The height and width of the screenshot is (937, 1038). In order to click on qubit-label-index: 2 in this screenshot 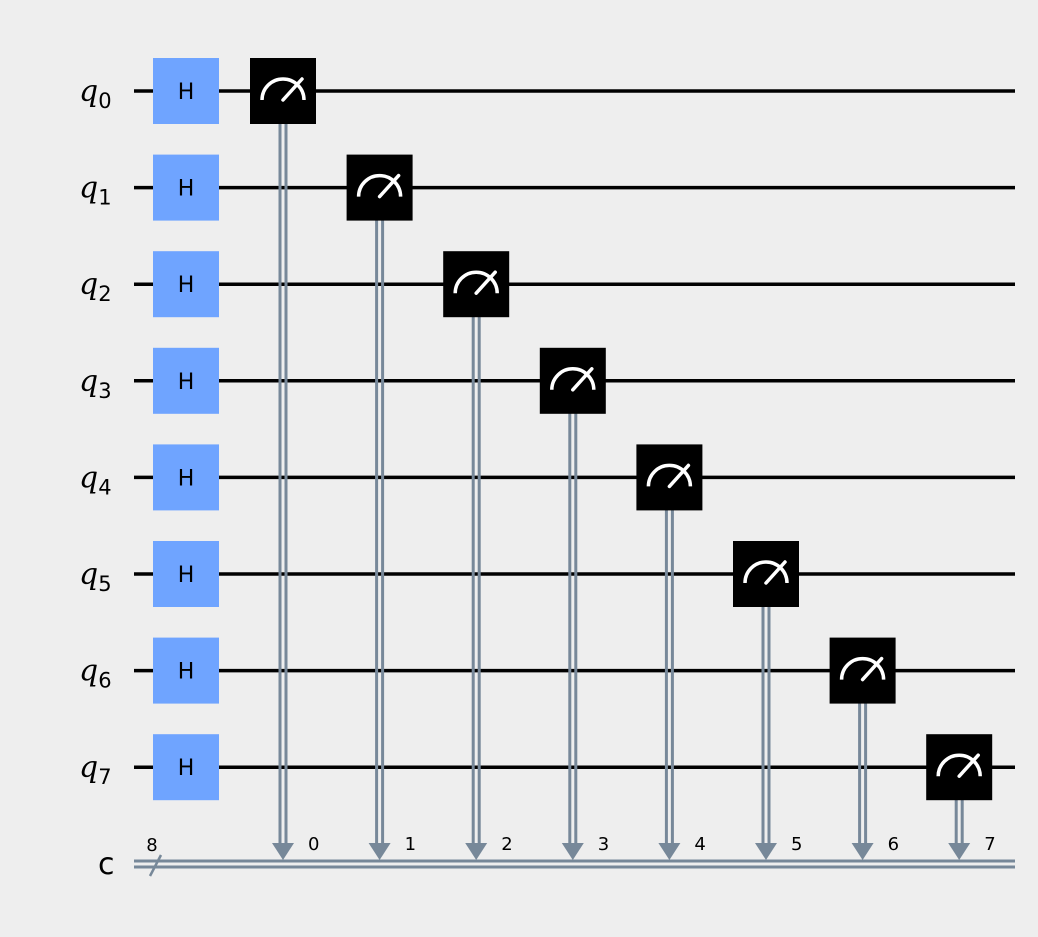, I will do `click(104, 294)`.